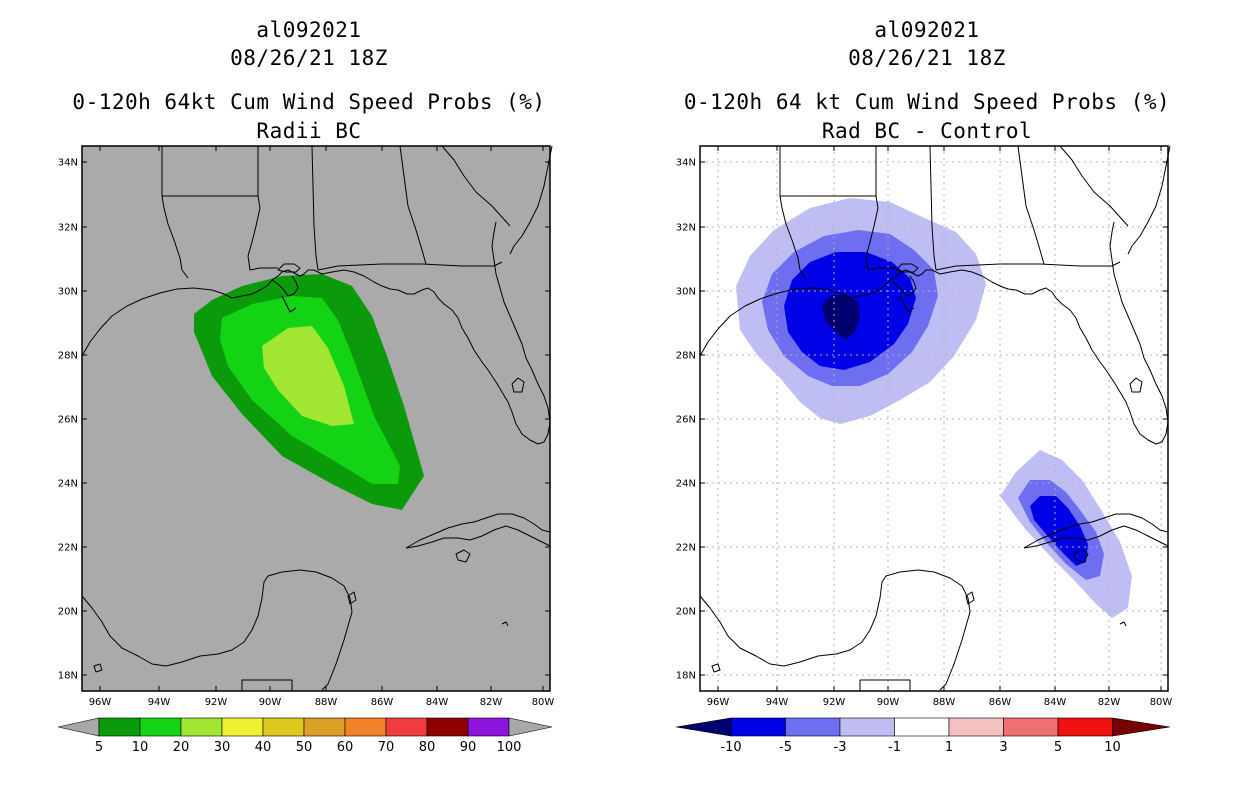 The height and width of the screenshot is (800, 1236). I want to click on subtitle: Radii BC, so click(309, 131).